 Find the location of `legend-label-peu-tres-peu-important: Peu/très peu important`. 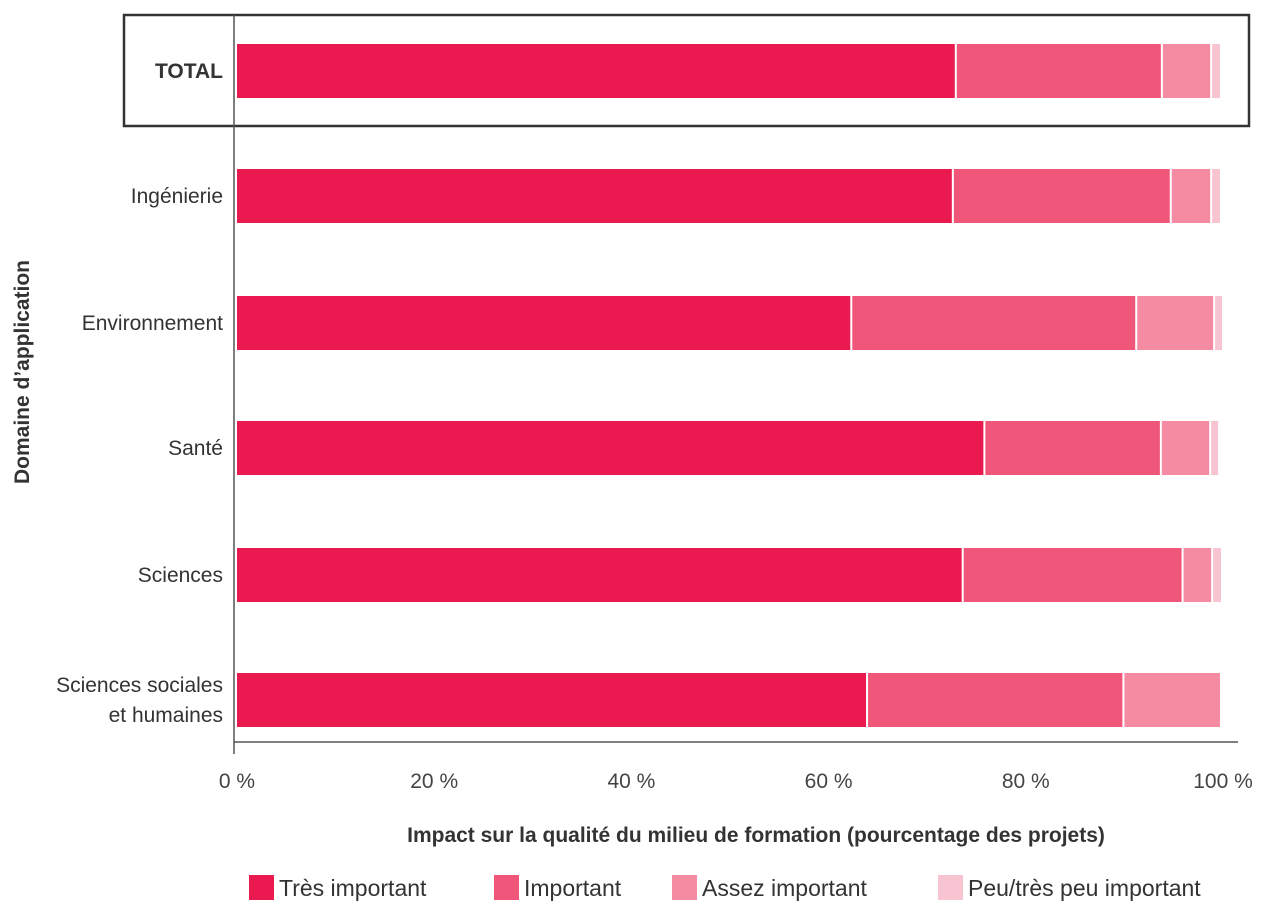

legend-label-peu-tres-peu-important: Peu/très peu important is located at coordinates (1084, 888).